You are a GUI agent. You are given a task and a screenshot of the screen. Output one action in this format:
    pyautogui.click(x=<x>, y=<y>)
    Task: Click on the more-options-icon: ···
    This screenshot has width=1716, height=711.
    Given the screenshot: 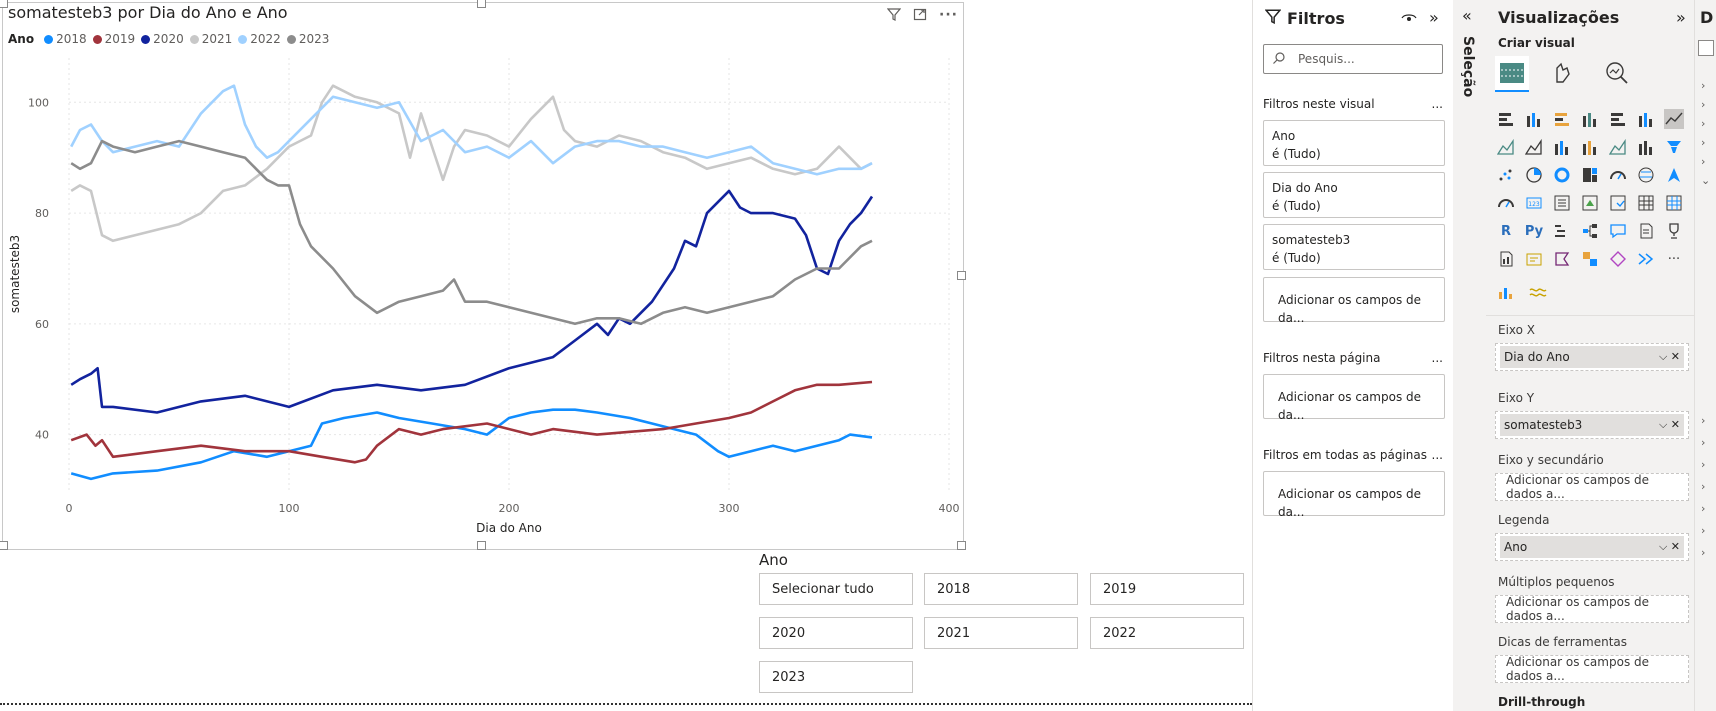 What is the action you would take?
    pyautogui.click(x=948, y=15)
    